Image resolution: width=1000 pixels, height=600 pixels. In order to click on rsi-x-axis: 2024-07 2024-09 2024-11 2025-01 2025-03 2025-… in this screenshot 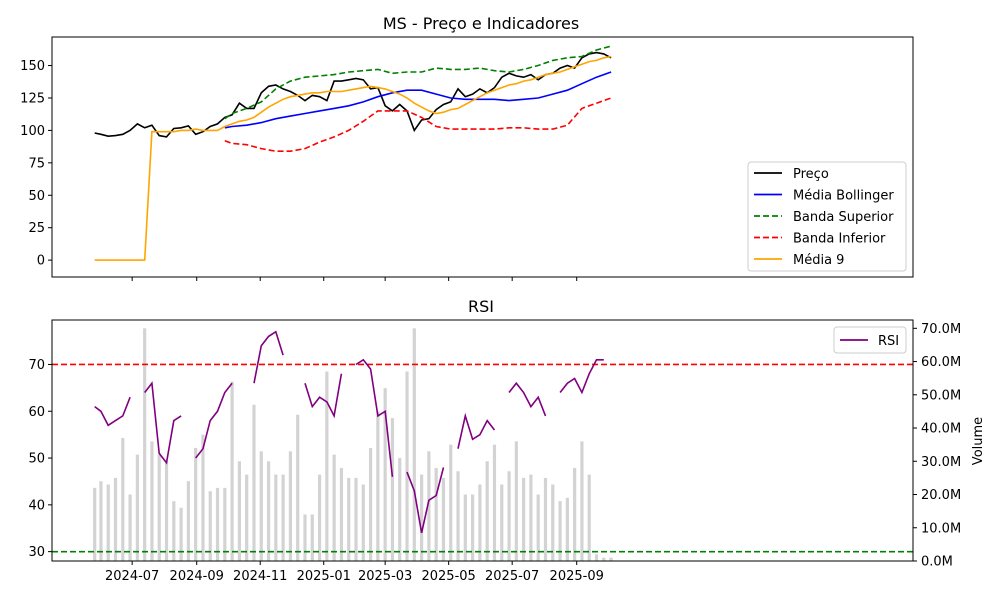, I will do `click(354, 572)`.